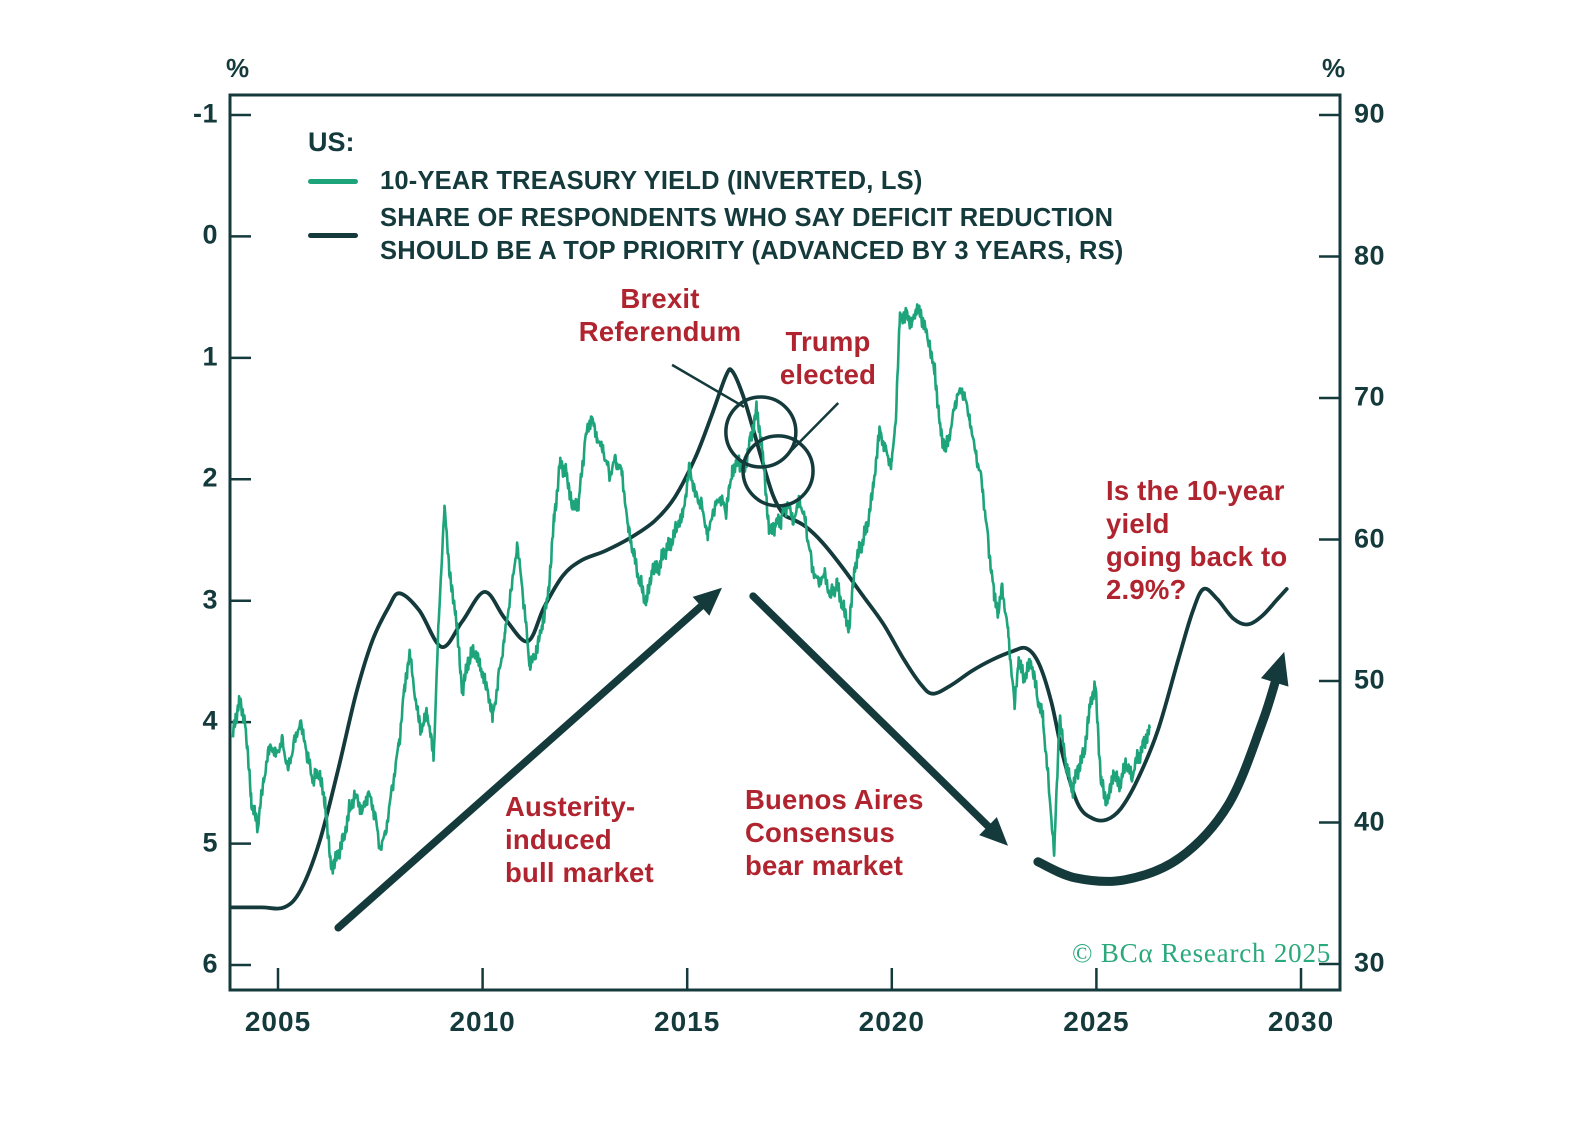  I want to click on x-axis-tick-label: 2015, so click(687, 1021).